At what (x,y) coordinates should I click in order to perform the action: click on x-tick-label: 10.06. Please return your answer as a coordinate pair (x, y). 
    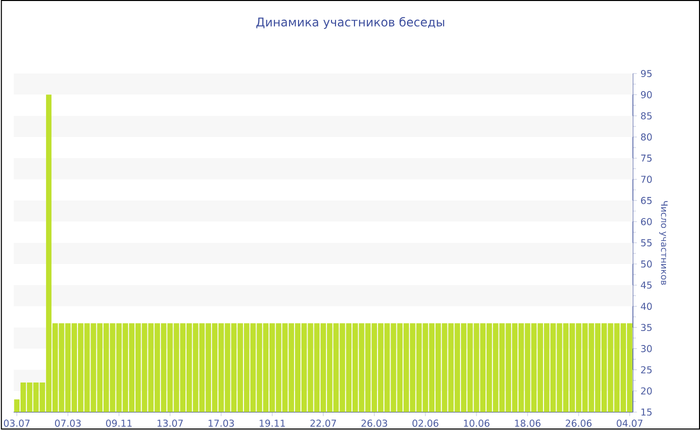
    Looking at the image, I should click on (477, 423).